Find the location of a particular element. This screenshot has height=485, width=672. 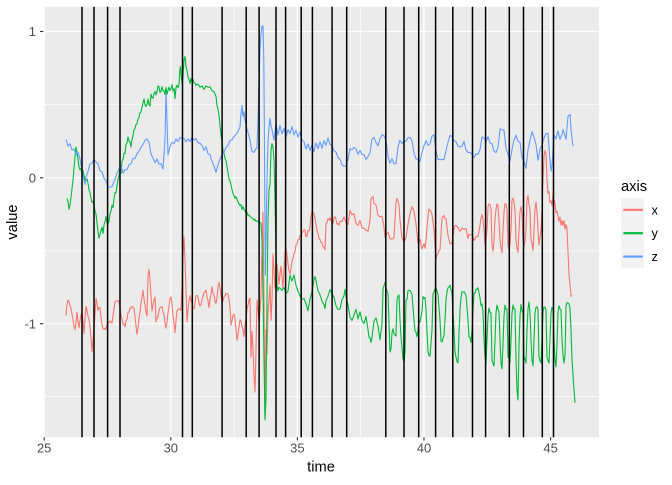

svg-text: x is located at coordinates (655, 209).